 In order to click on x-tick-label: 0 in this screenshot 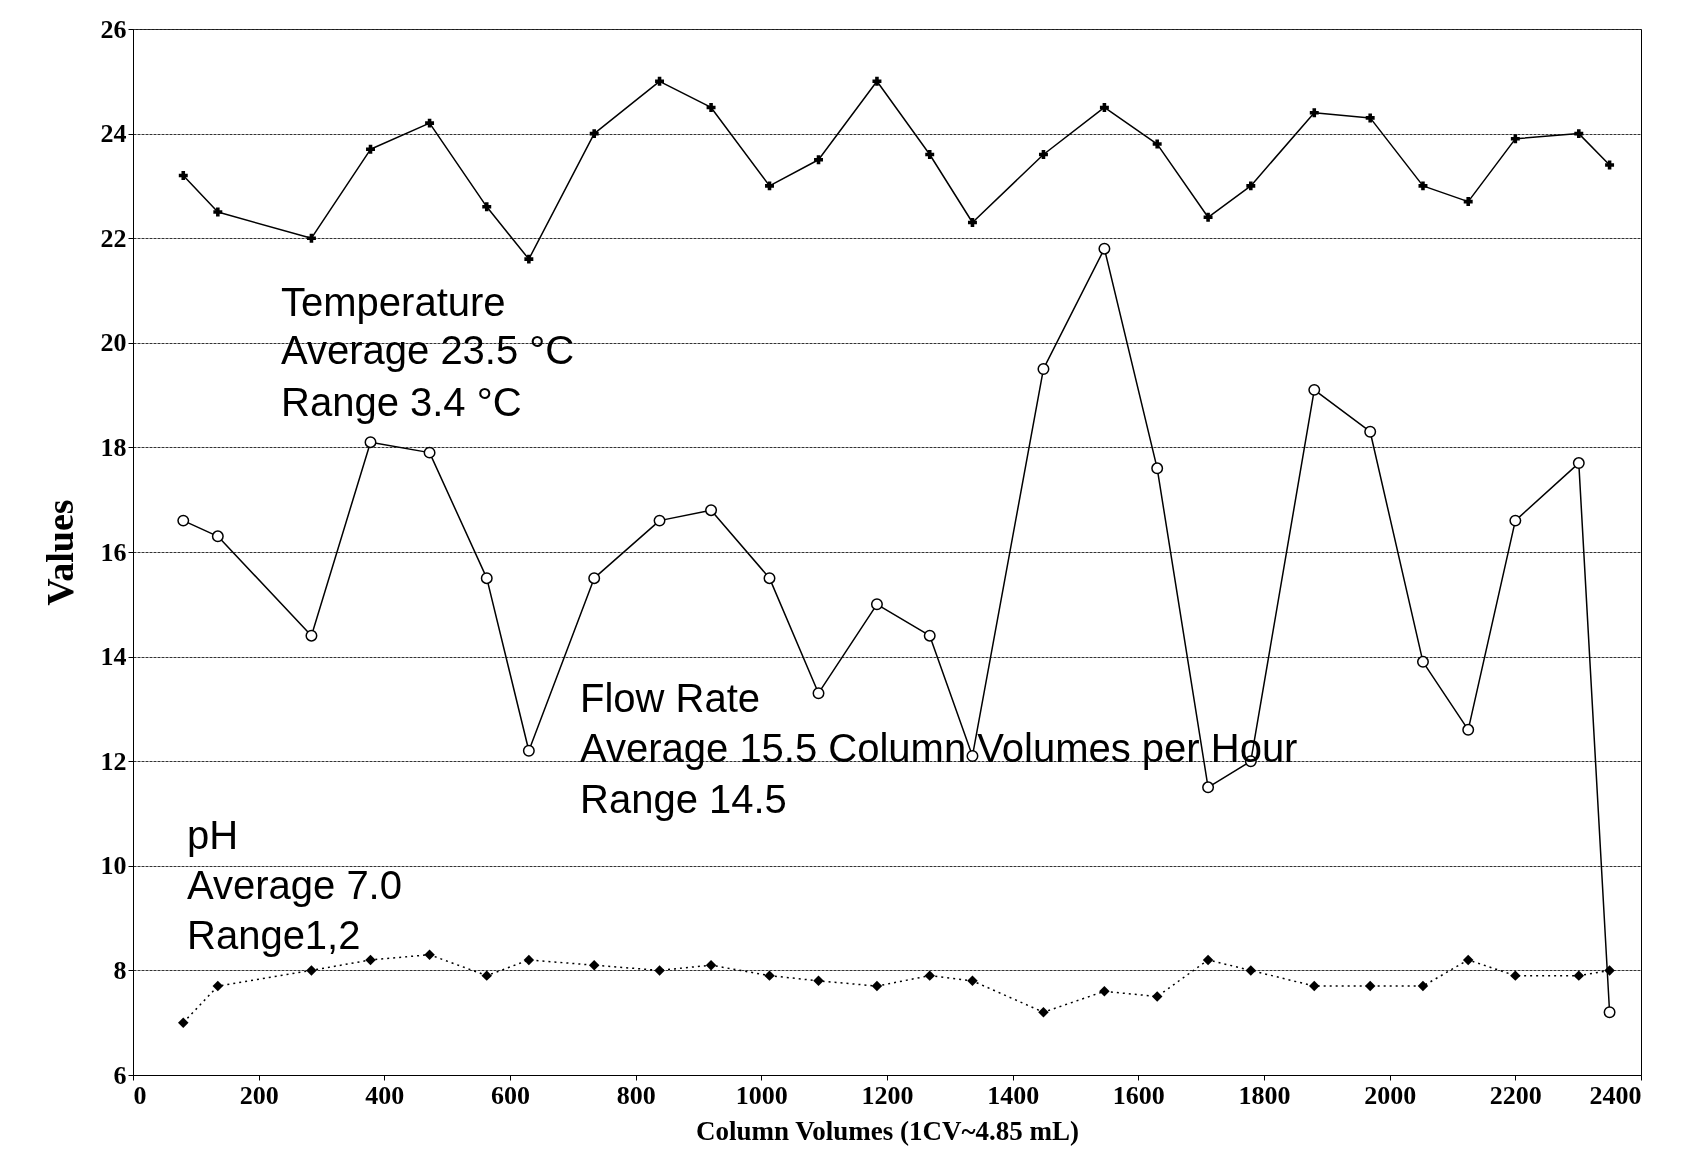, I will do `click(140, 1095)`.